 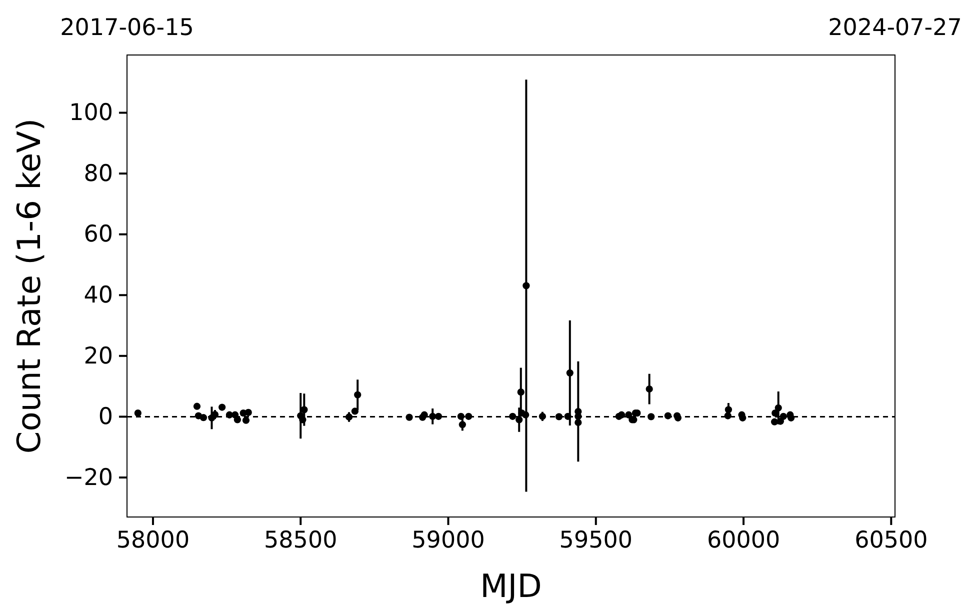 What do you see at coordinates (105, 417) in the screenshot?
I see `y-tick-label: 0` at bounding box center [105, 417].